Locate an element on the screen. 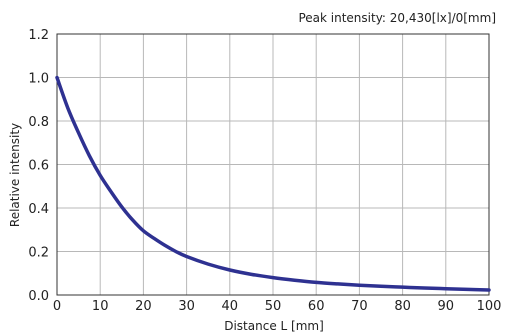 This screenshot has width=507, height=336. x-tick-label: 60 is located at coordinates (316, 306).